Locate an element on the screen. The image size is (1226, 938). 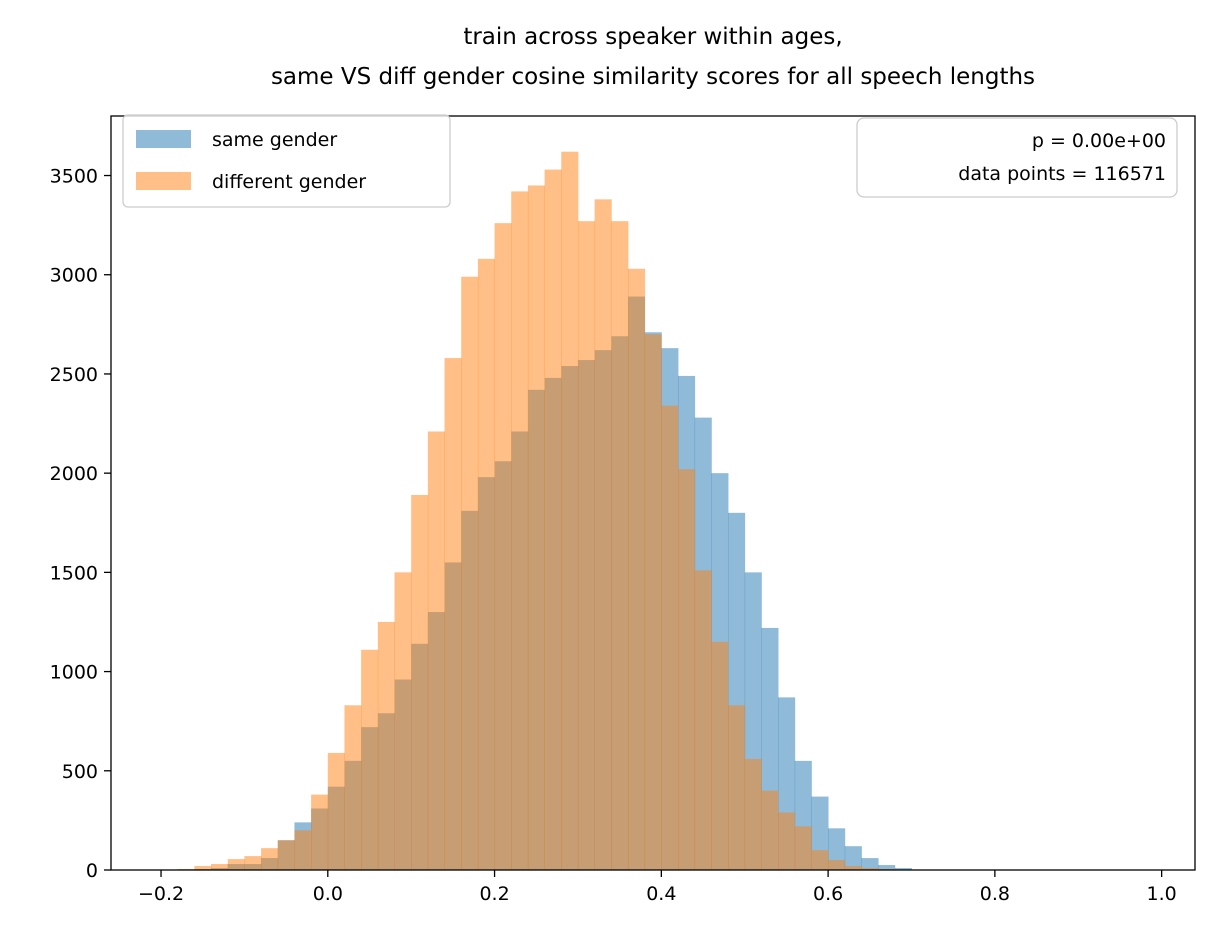
x-axis: −0.2 0.0 0.2 0.4 0.6 0.8 1.0 is located at coordinates (657, 887).